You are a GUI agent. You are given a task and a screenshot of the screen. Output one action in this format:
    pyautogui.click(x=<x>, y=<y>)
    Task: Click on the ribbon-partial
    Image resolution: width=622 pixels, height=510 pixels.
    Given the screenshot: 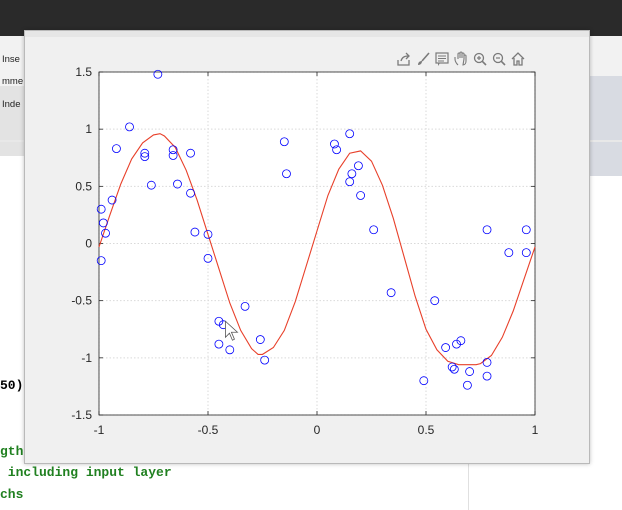 What is the action you would take?
    pyautogui.click(x=12, y=121)
    